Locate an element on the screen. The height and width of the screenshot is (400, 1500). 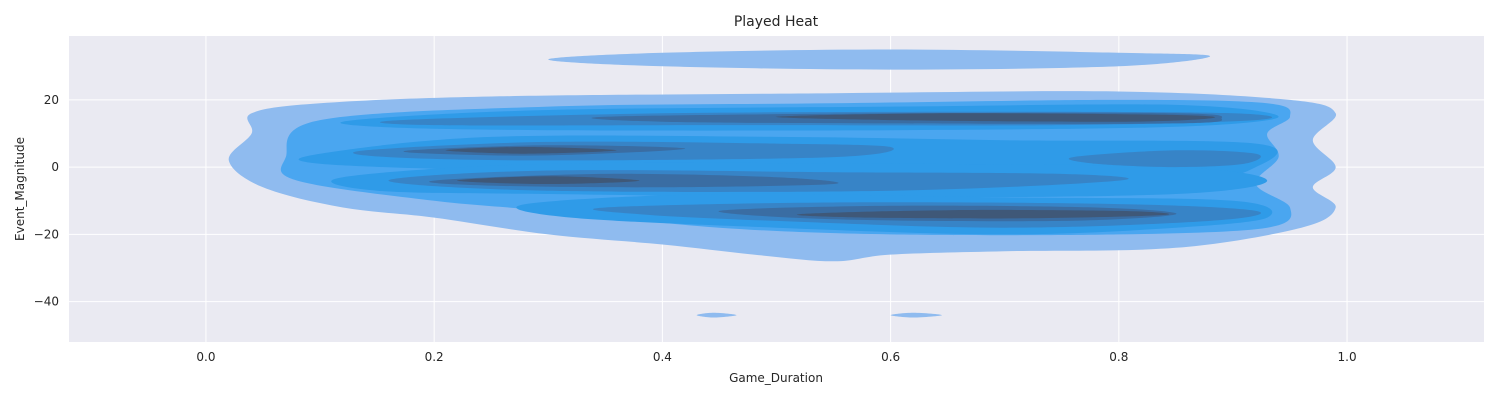
chart-title: Played Heat is located at coordinates (776, 22).